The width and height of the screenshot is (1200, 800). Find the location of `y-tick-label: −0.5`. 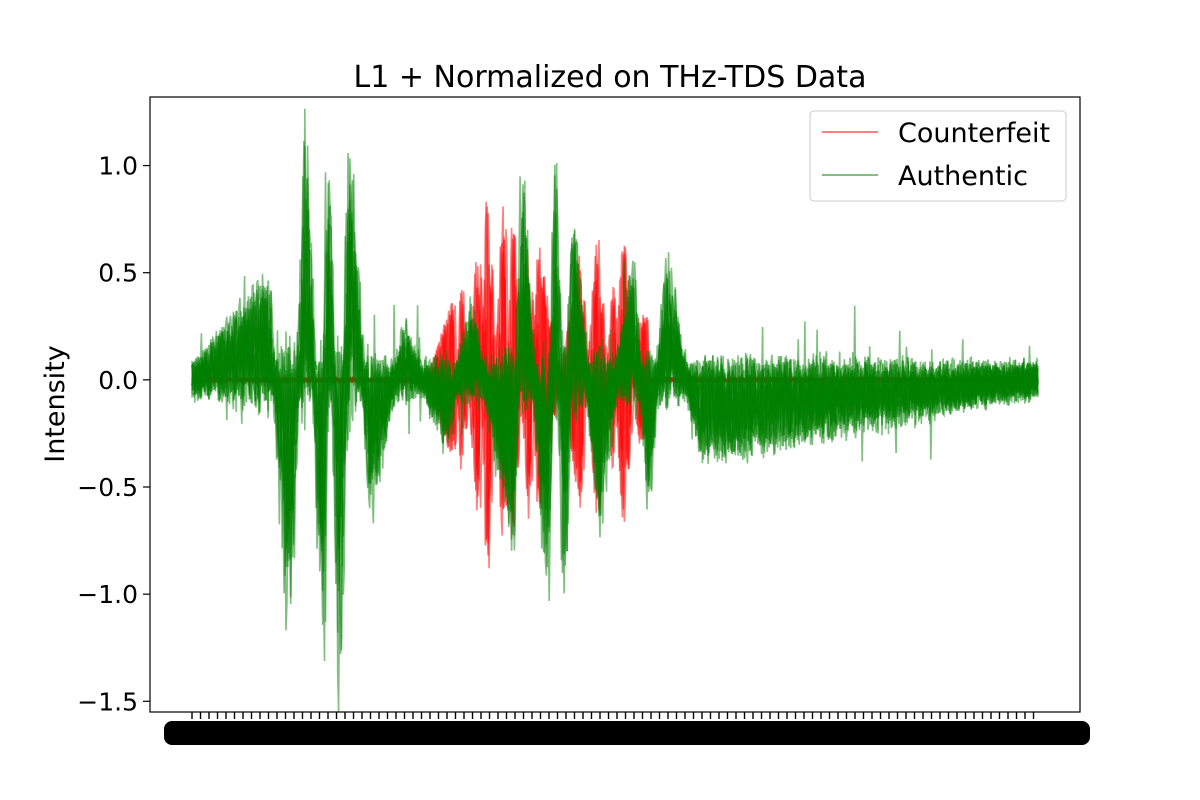

y-tick-label: −0.5 is located at coordinates (107, 487).